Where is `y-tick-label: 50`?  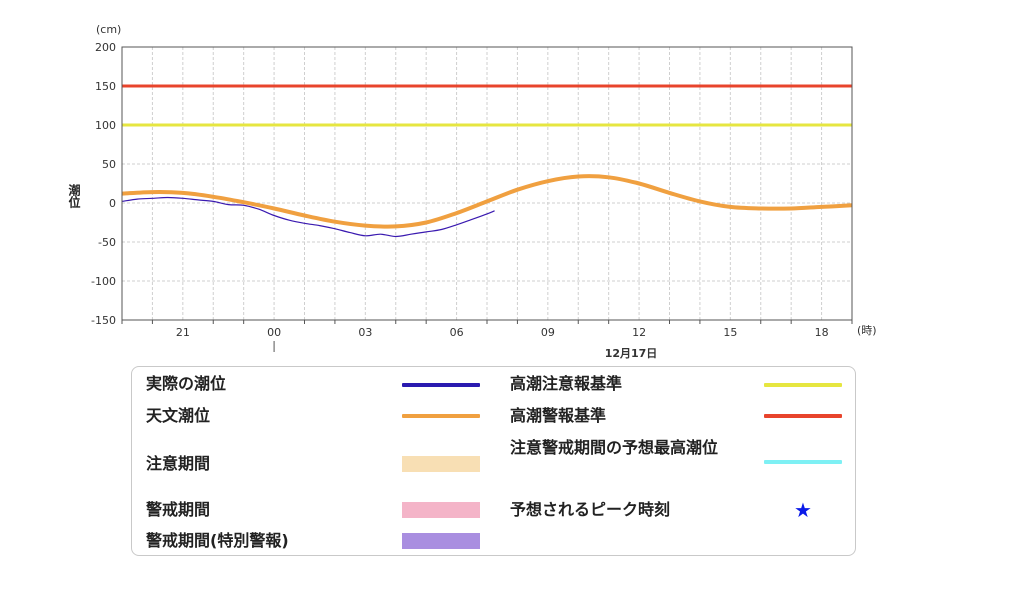 y-tick-label: 50 is located at coordinates (109, 164).